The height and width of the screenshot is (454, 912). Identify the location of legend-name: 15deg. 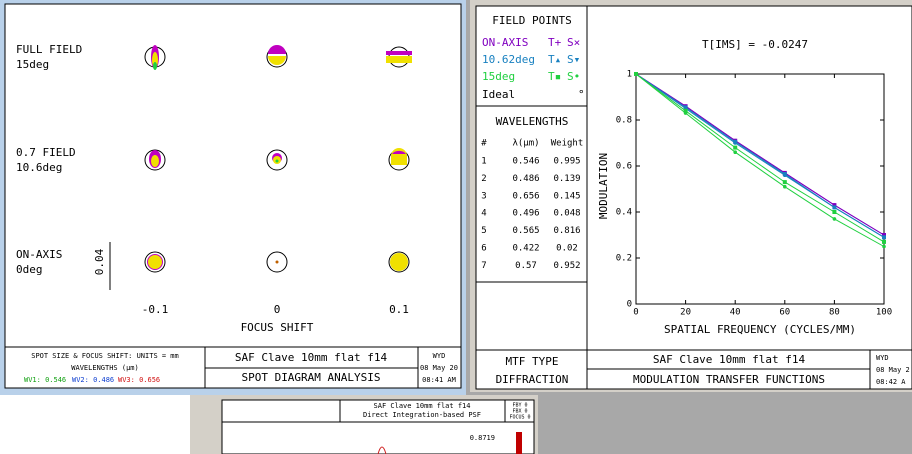
(498, 76).